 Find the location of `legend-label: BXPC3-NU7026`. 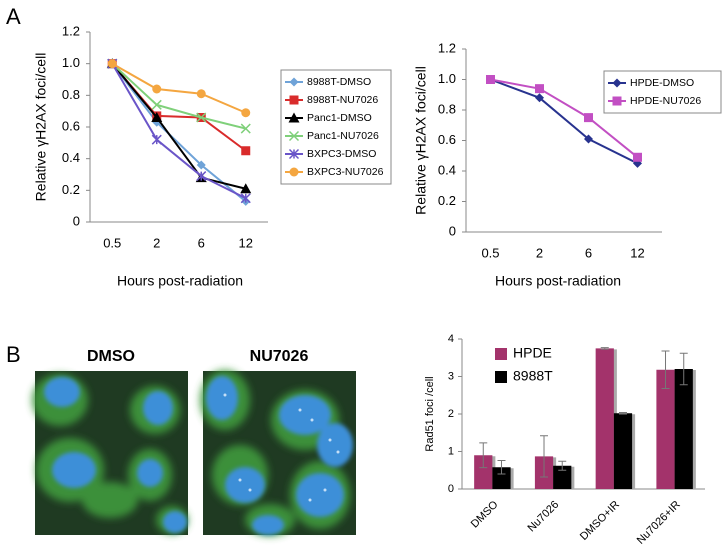

legend-label: BXPC3-NU7026 is located at coordinates (345, 172).